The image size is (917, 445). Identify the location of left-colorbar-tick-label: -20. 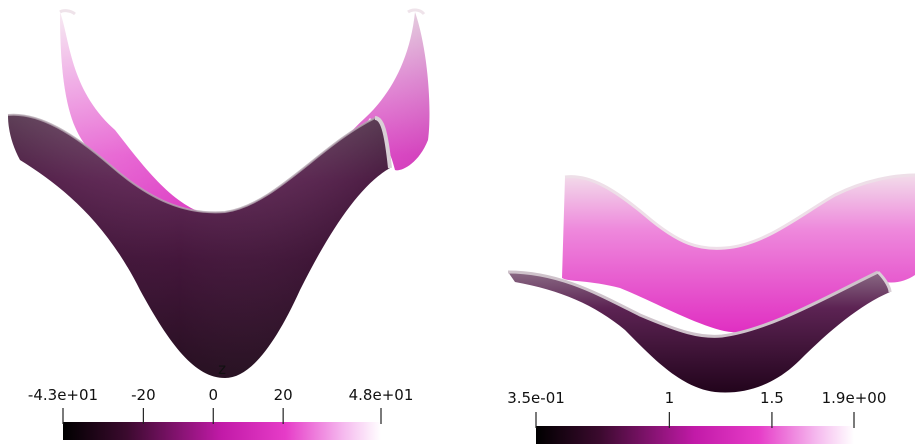
(143, 395).